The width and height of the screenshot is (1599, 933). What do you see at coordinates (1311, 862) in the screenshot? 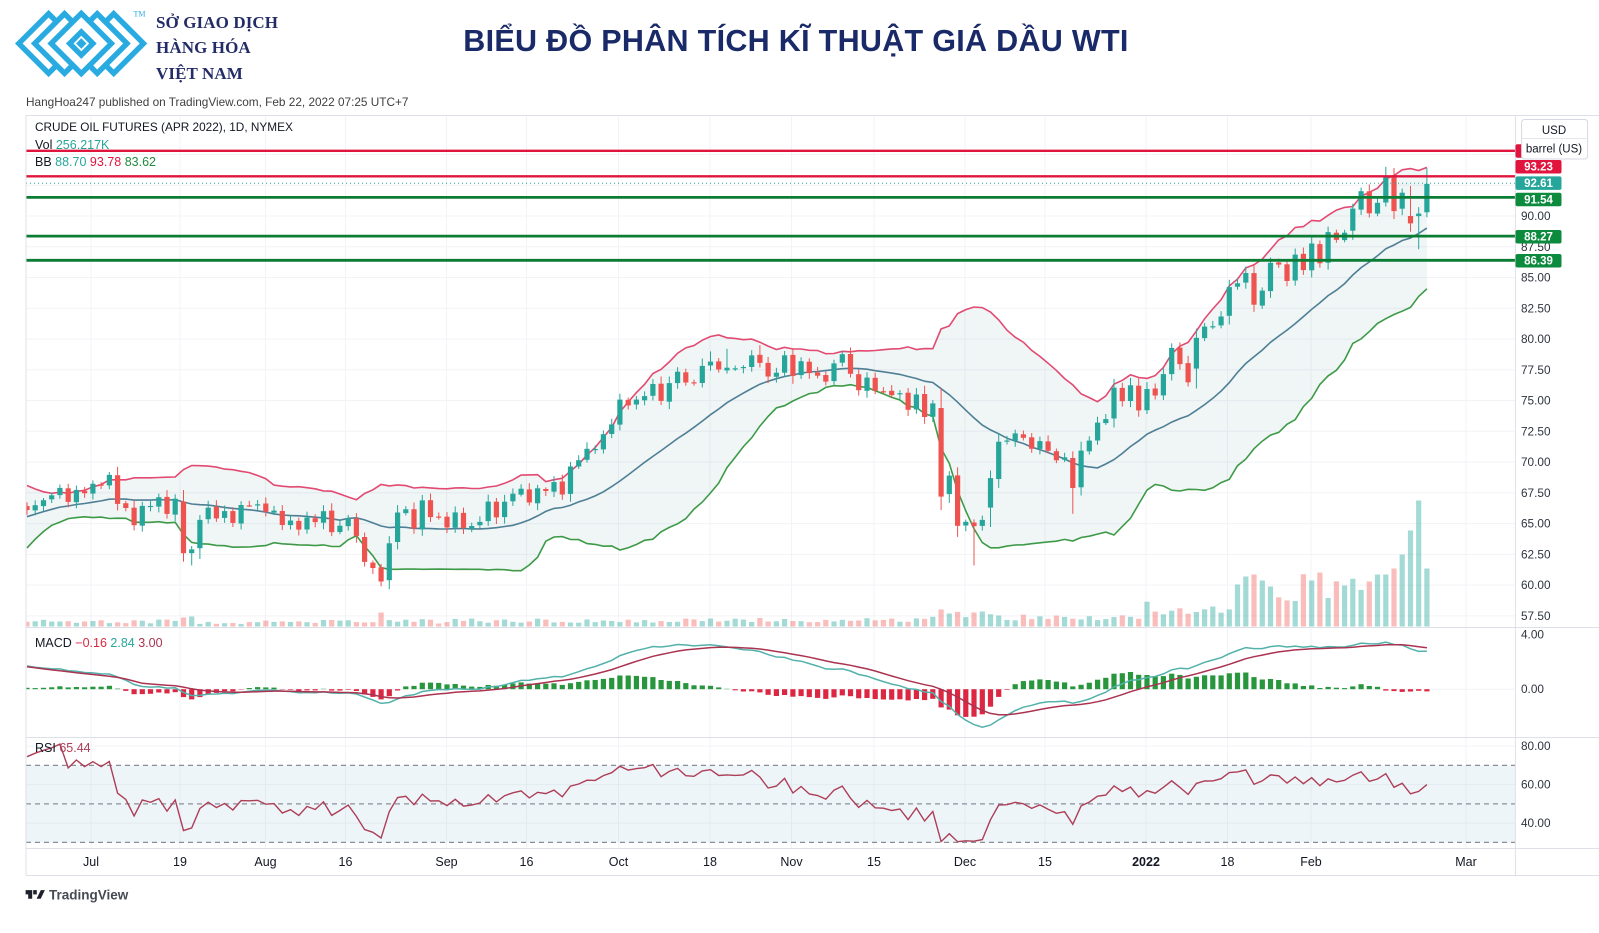
I see `svg-text: Feb` at bounding box center [1311, 862].